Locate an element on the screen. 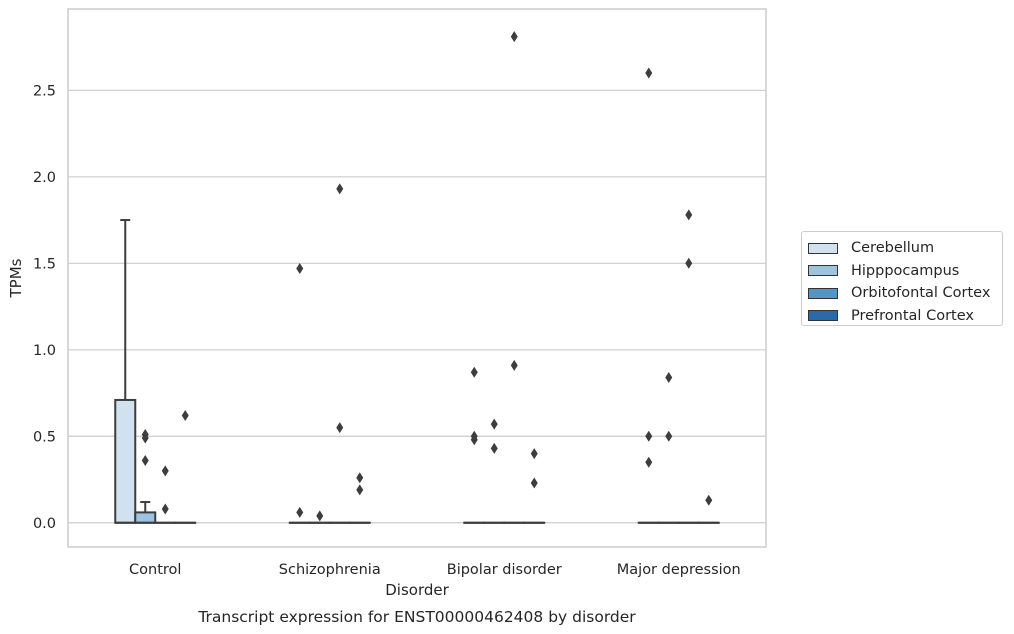 Image resolution: width=1014 pixels, height=634 pixels. y-tick-label: 2.0 is located at coordinates (44, 178).